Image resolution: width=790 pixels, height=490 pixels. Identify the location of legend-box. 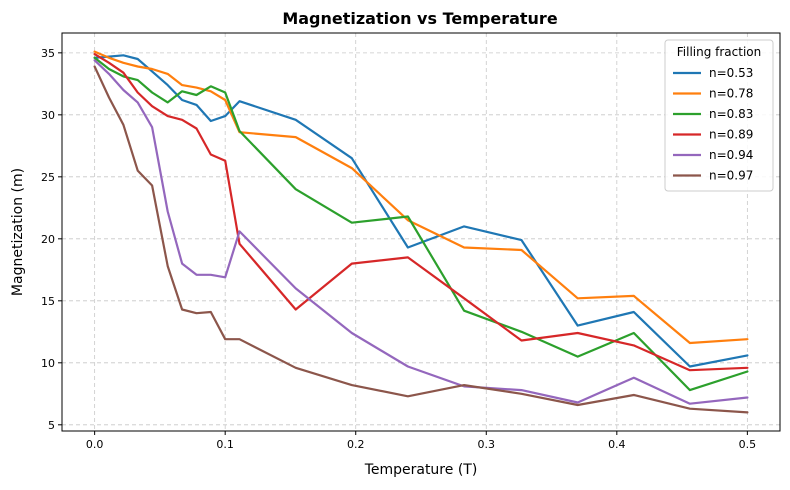
(719, 115).